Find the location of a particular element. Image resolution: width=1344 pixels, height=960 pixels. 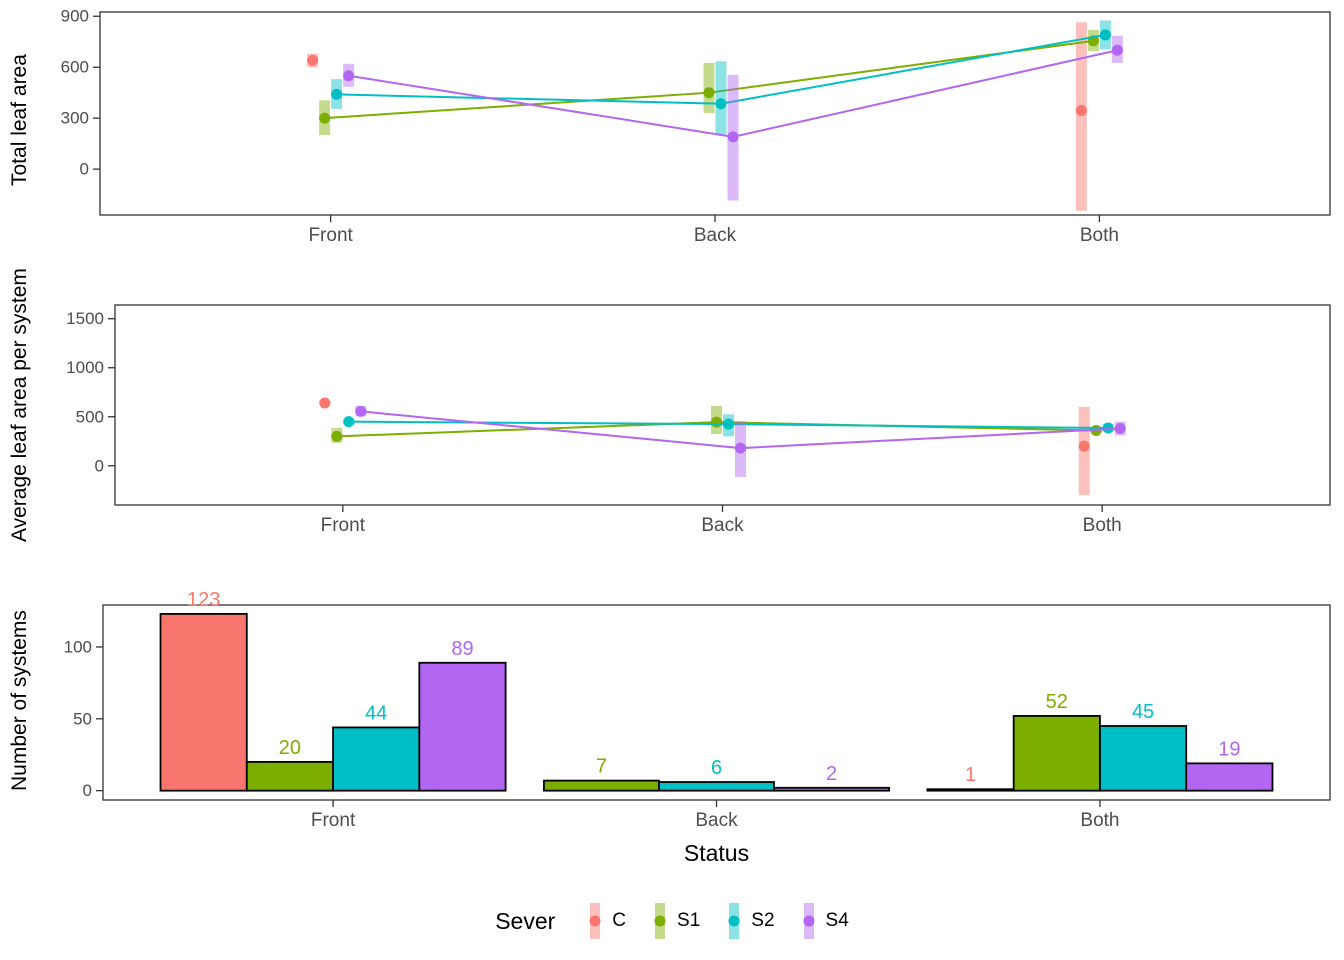

y-axis-title-total-leaf-area: Total leaf area is located at coordinates (19, 120).